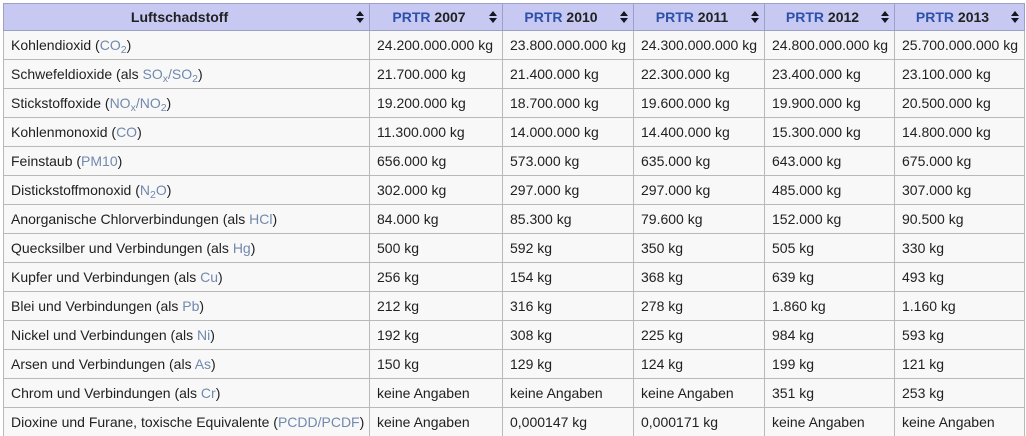  What do you see at coordinates (104, 335) in the screenshot?
I see `label-text: Nickel und Verbindungen (als` at bounding box center [104, 335].